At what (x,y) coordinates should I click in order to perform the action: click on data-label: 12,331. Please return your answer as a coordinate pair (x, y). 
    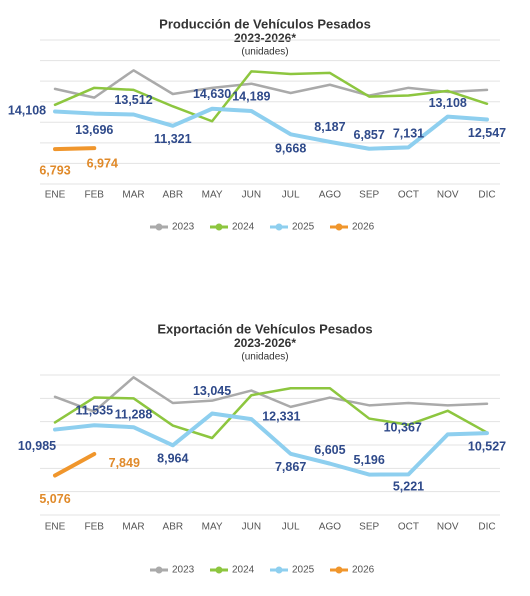
    Looking at the image, I should click on (281, 416).